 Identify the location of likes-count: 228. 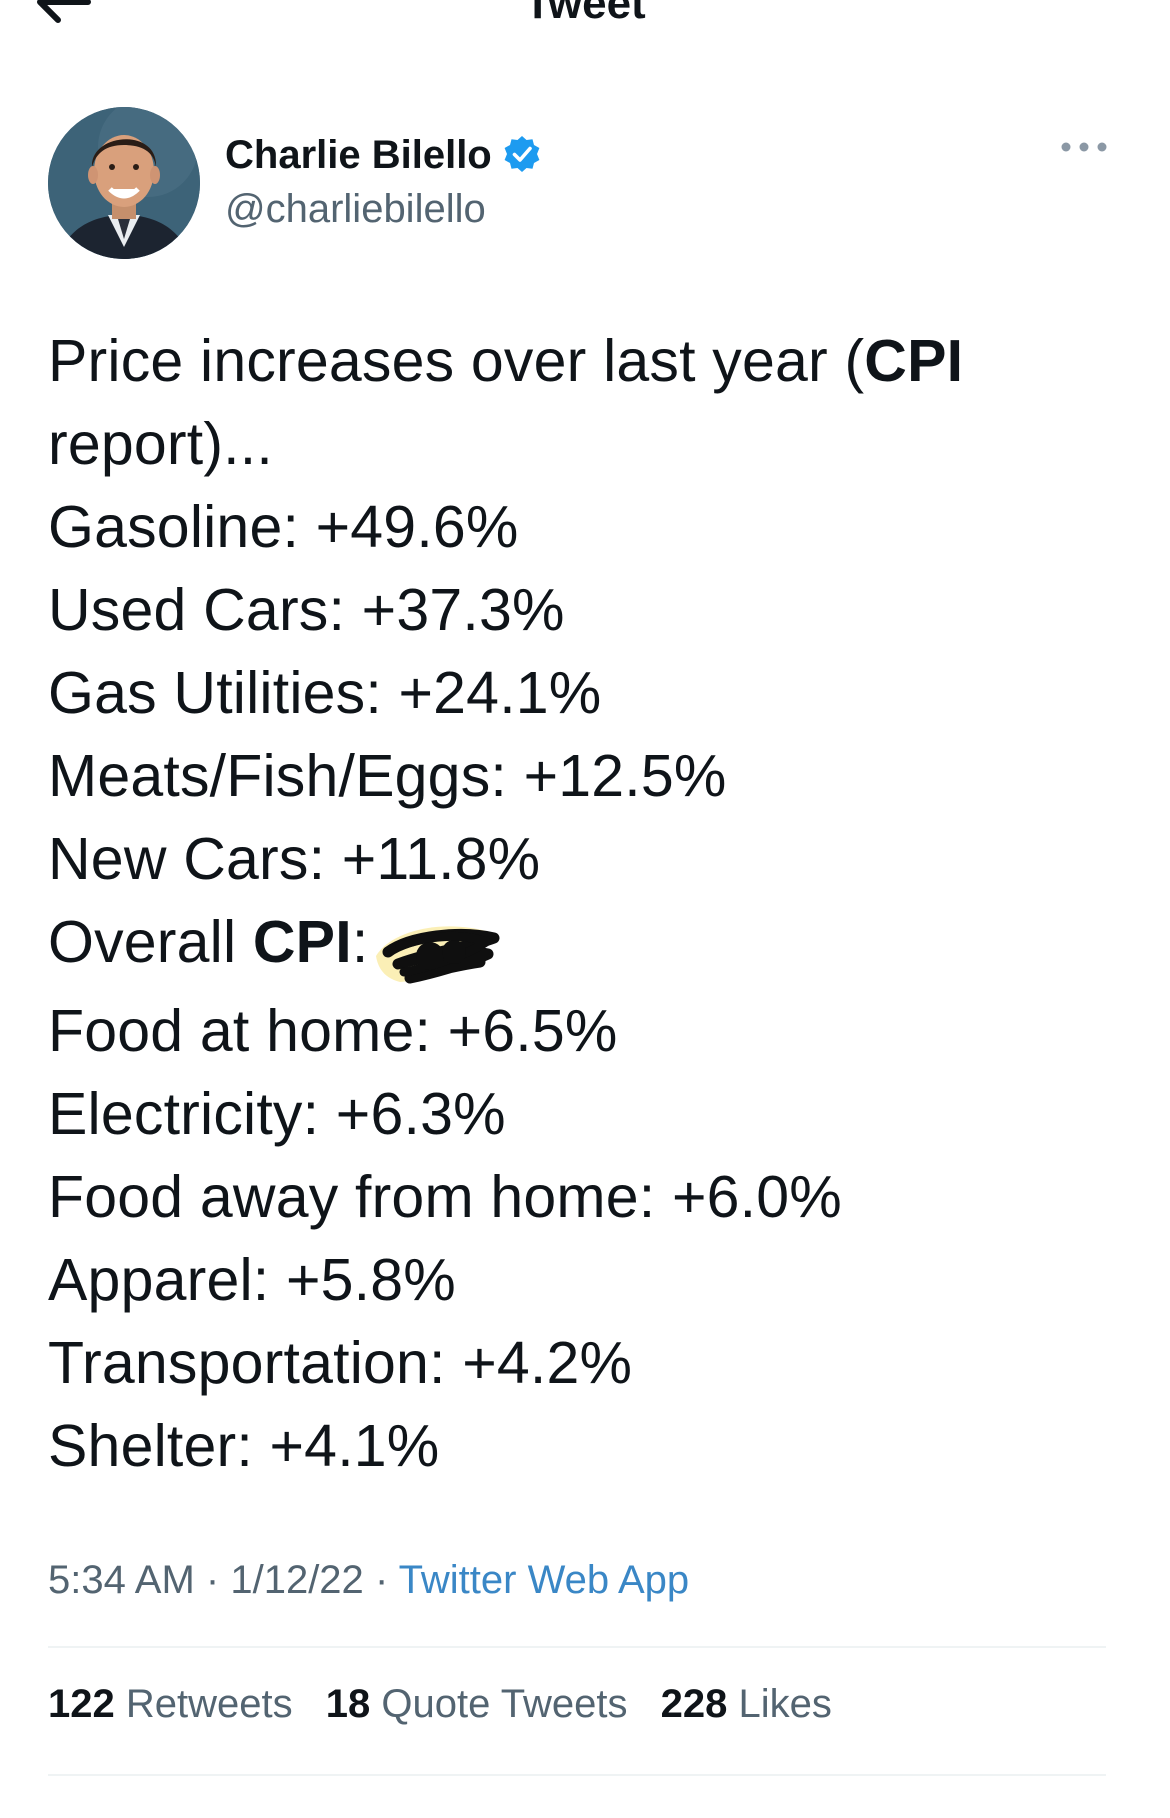
(694, 1704).